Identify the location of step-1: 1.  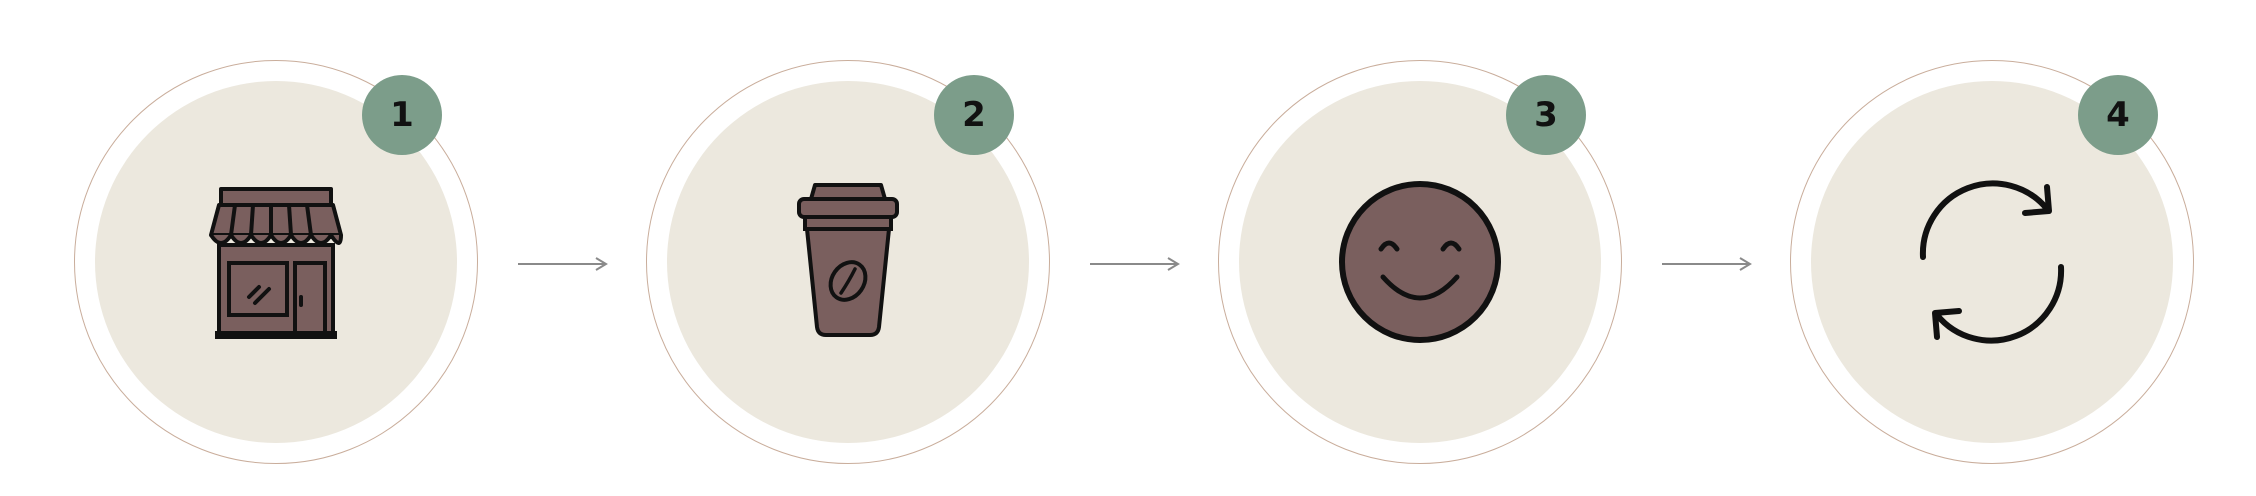
(276, 262).